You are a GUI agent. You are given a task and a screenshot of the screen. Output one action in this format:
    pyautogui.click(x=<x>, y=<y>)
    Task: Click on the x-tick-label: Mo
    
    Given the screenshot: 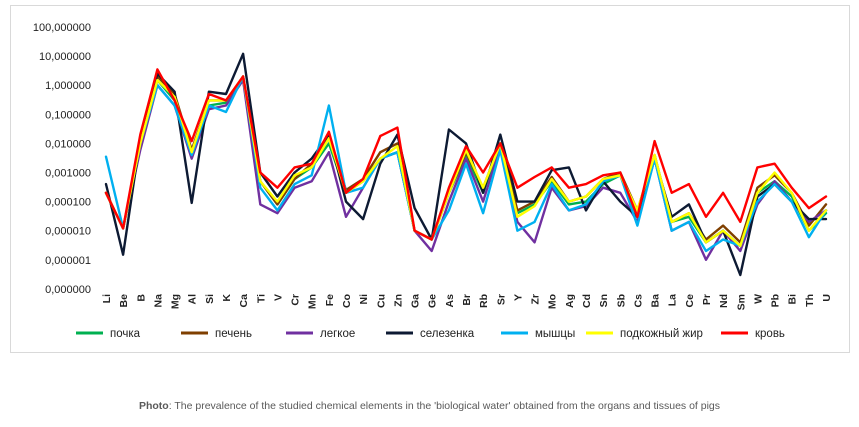 What is the action you would take?
    pyautogui.click(x=553, y=301)
    